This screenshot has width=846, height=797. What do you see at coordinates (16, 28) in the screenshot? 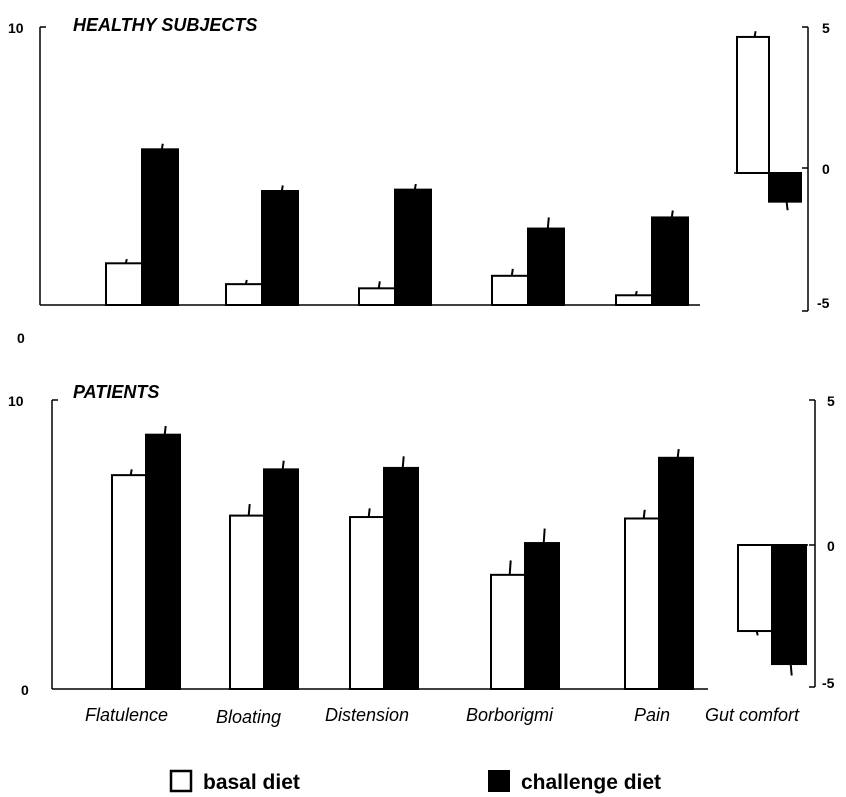
I see `top-left-tick-label-10: 10` at bounding box center [16, 28].